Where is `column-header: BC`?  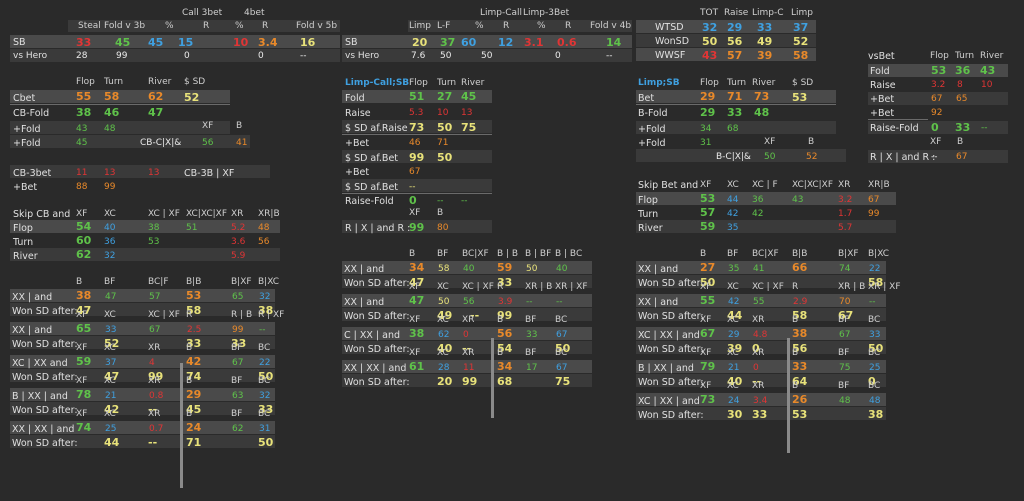 column-header: BC is located at coordinates (874, 353).